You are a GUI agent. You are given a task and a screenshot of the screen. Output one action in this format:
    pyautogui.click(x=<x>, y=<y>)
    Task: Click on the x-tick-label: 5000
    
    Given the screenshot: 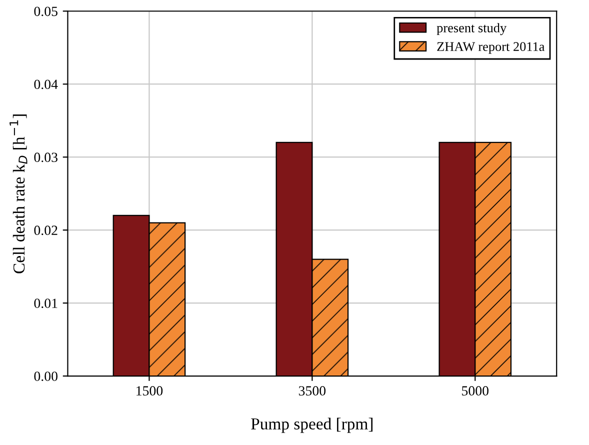 What is the action you would take?
    pyautogui.click(x=475, y=391)
    